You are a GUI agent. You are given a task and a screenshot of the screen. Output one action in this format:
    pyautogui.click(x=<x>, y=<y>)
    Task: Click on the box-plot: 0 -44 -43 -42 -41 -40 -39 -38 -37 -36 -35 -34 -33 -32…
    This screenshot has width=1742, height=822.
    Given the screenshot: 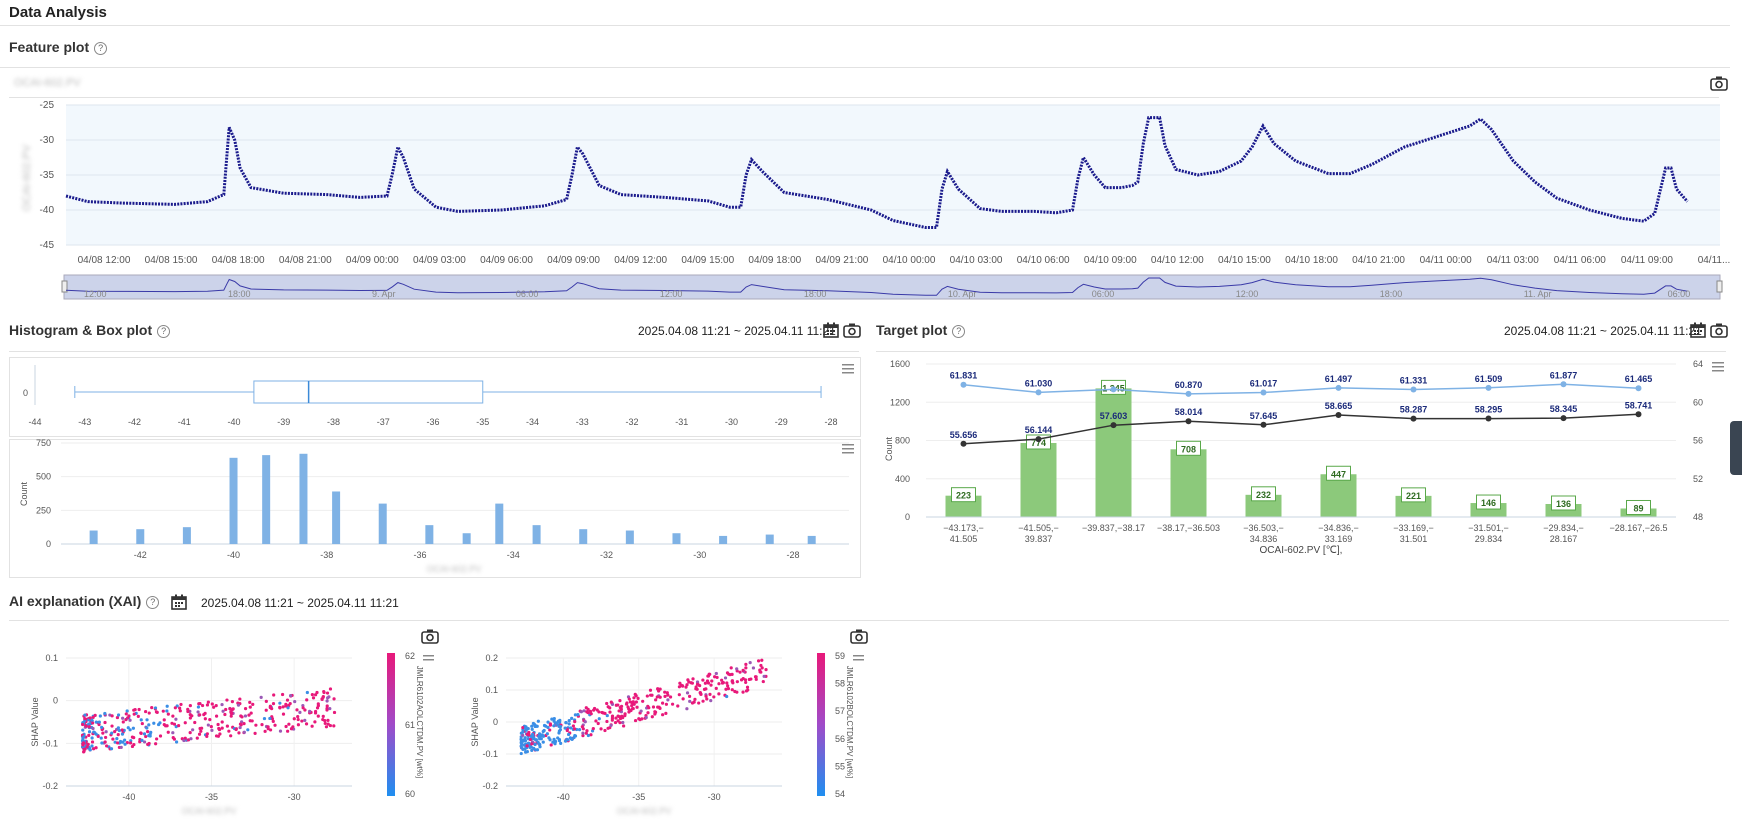 What is the action you would take?
    pyautogui.click(x=434, y=396)
    